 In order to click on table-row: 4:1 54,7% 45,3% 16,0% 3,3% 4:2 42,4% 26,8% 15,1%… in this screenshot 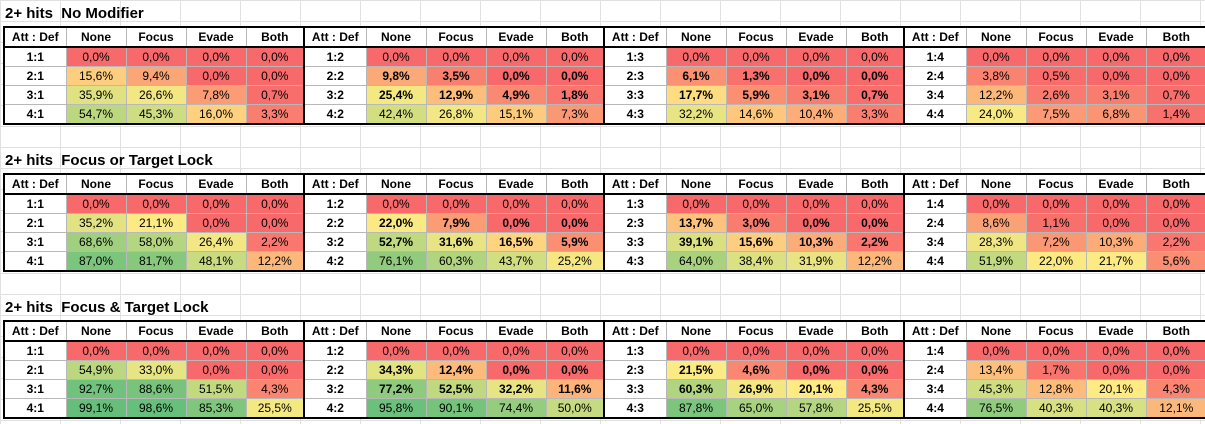, I will do `click(604, 114)`.